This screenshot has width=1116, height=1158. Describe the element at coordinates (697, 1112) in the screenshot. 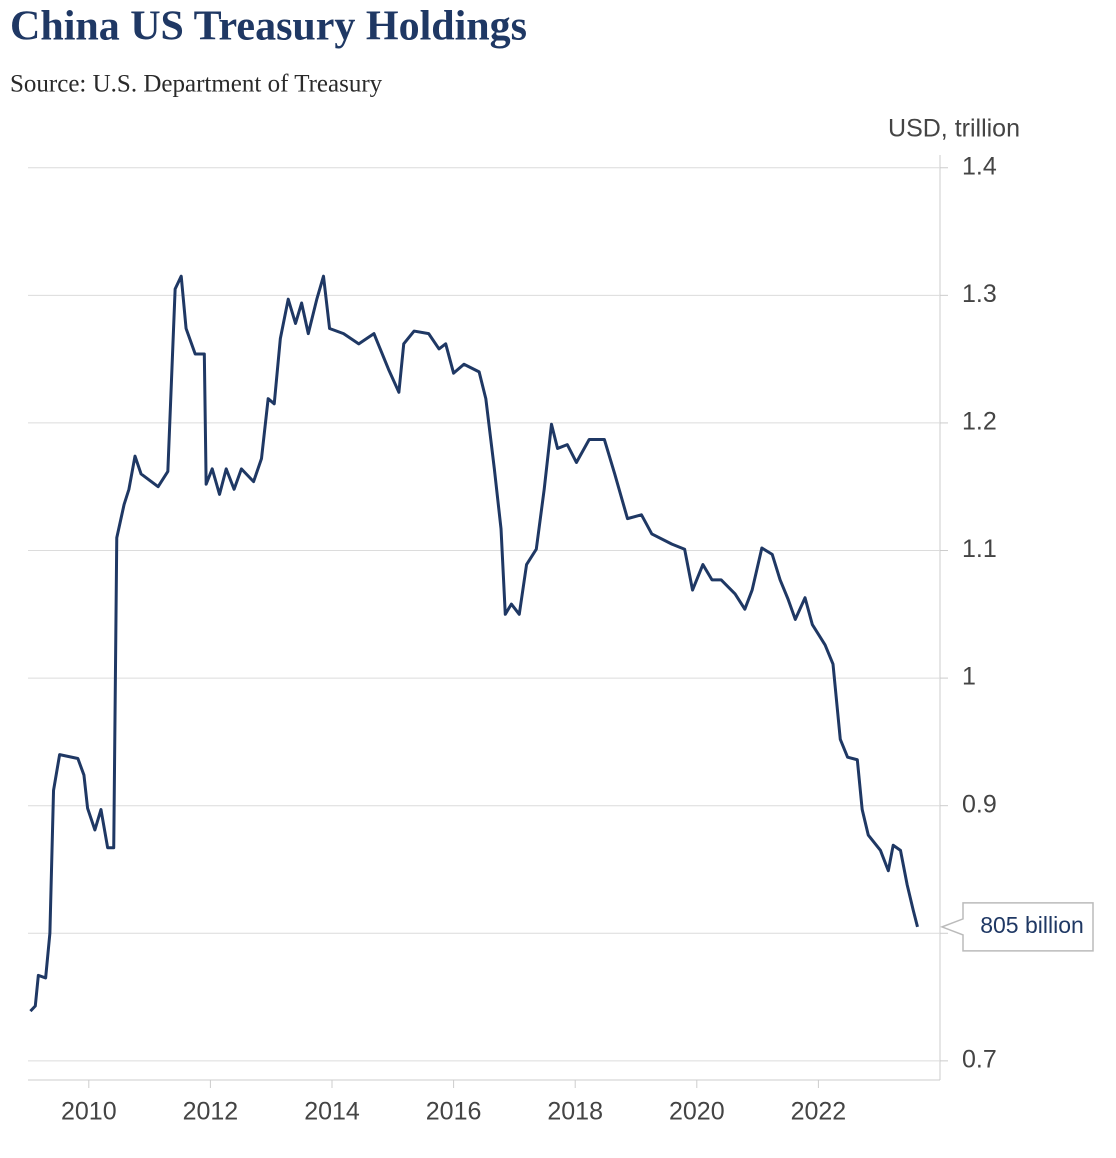

I see `x-tick-label: 2020` at that location.